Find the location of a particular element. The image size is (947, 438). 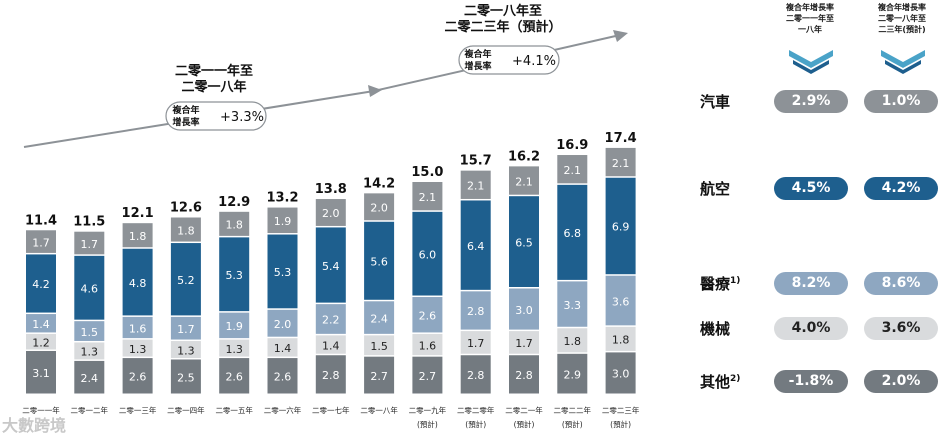

bar-value-label: 6.4 is located at coordinates (476, 246).